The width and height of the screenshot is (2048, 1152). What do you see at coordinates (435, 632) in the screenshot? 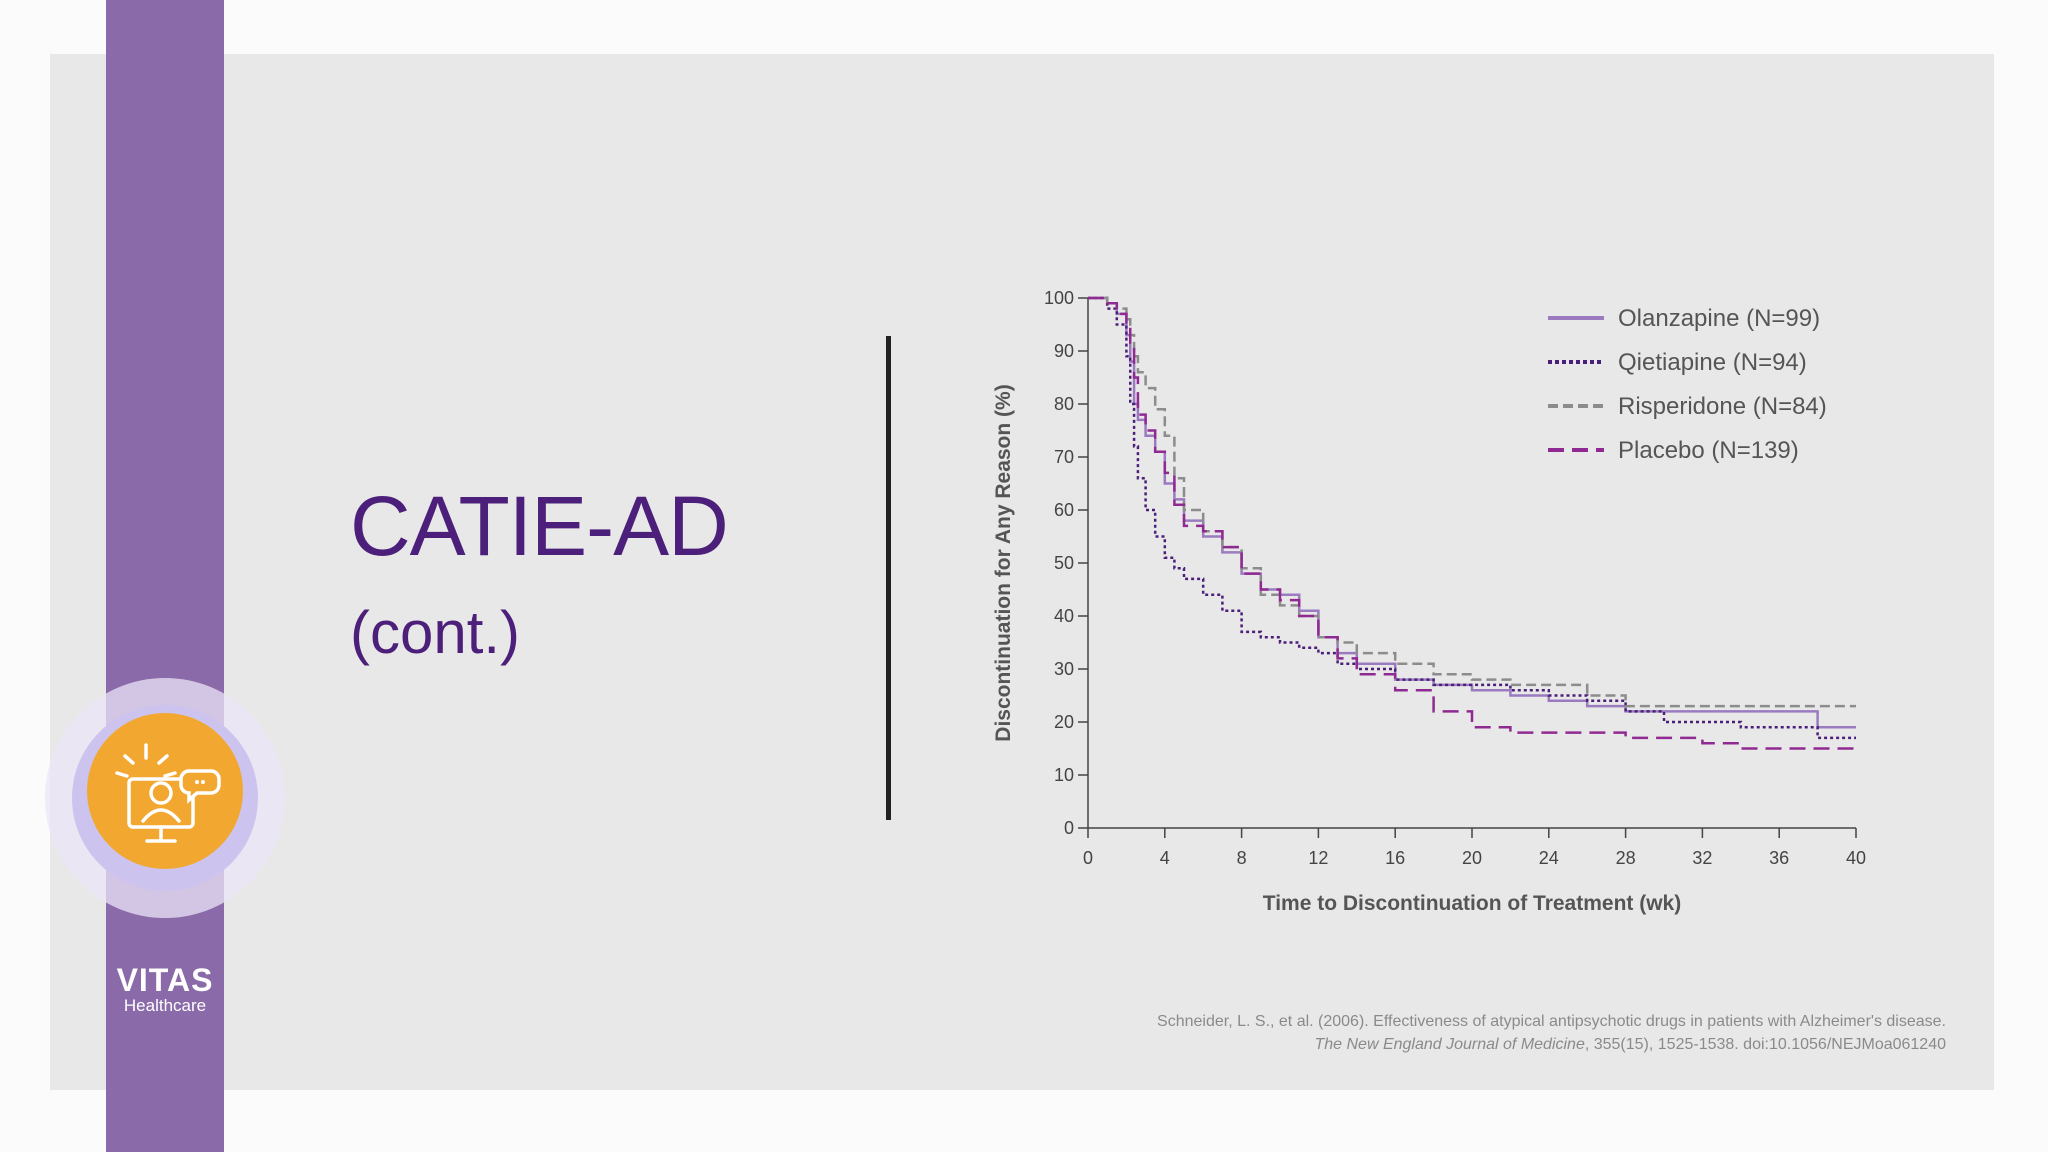
I see `slide-subtitle: (cont.)` at bounding box center [435, 632].